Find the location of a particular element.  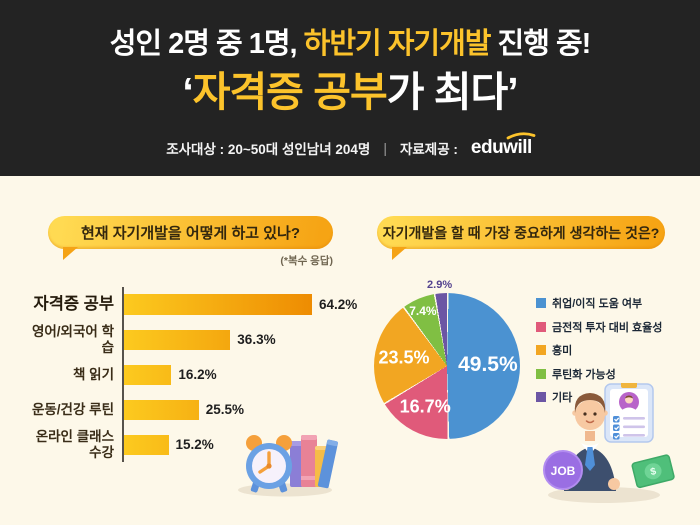

job-seeker-illustration: $ JOB is located at coordinates (609, 443).